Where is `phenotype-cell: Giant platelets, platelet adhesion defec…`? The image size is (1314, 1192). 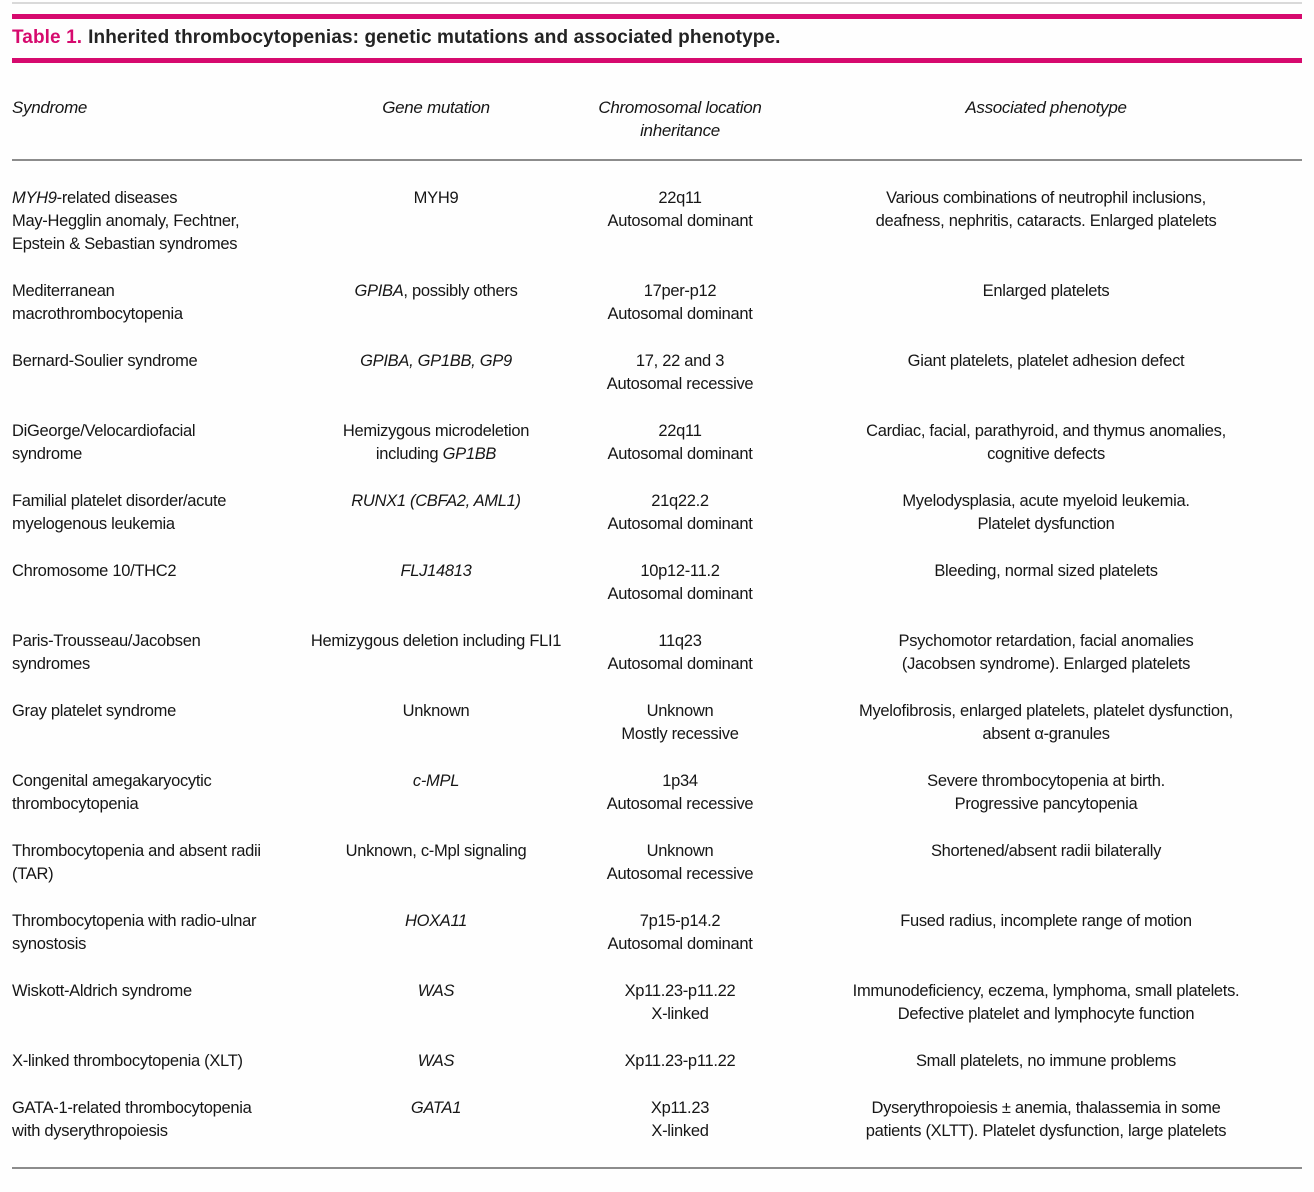 phenotype-cell: Giant platelets, platelet adhesion defec… is located at coordinates (1046, 361).